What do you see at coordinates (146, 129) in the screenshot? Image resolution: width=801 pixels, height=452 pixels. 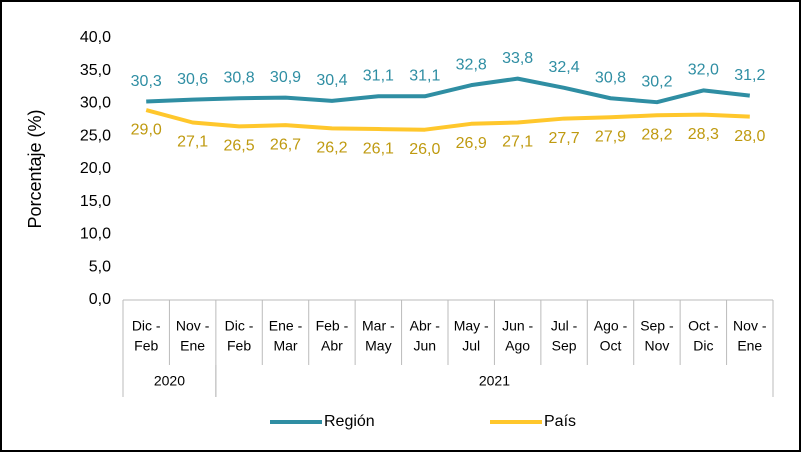 I see `data-label: 29,0` at bounding box center [146, 129].